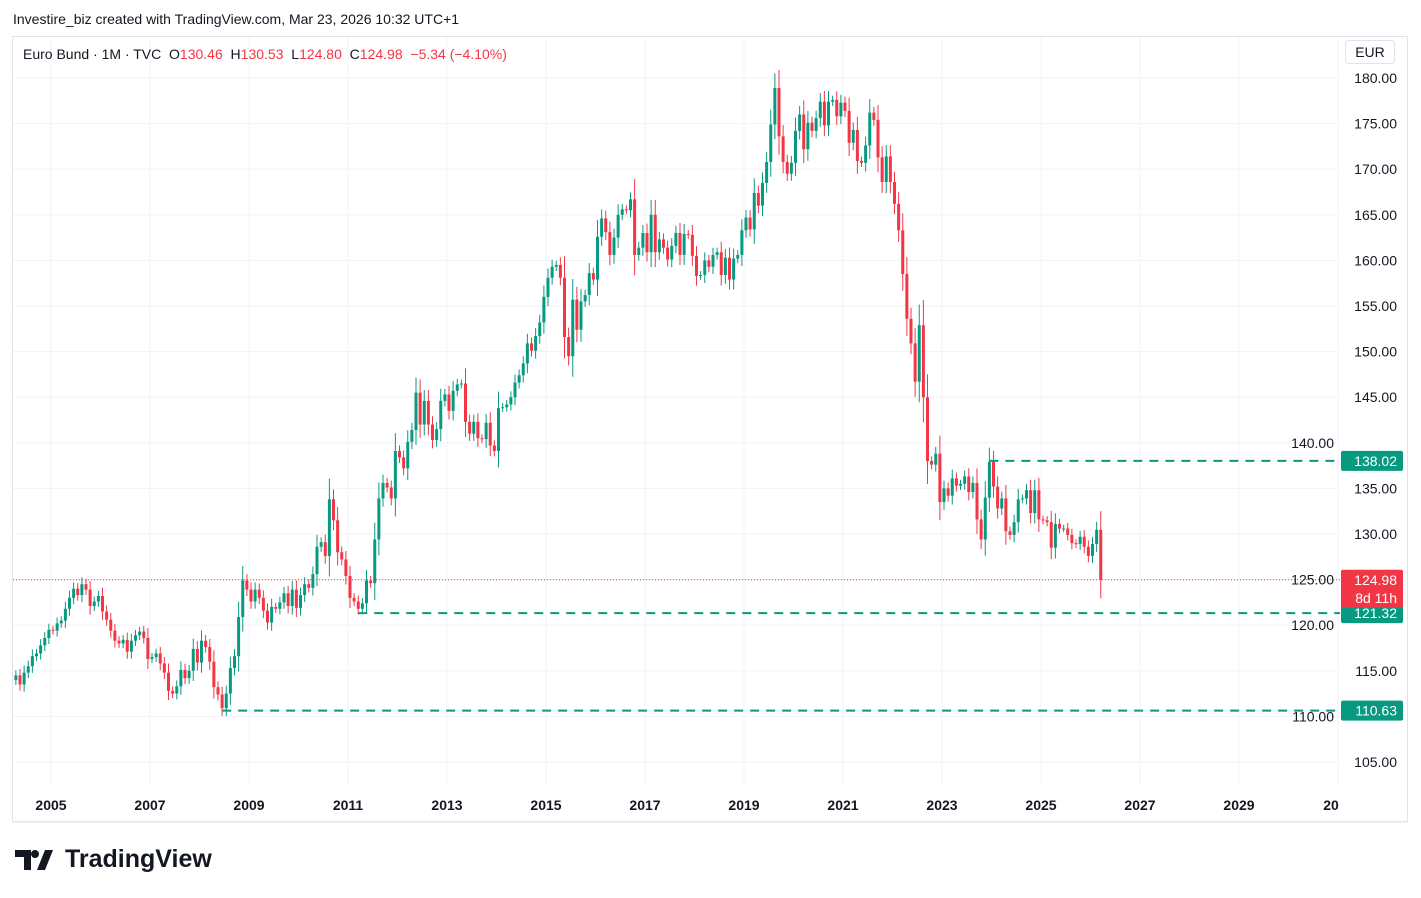 The image size is (1421, 898). I want to click on y-tick-label: 170.00, so click(1375, 169).